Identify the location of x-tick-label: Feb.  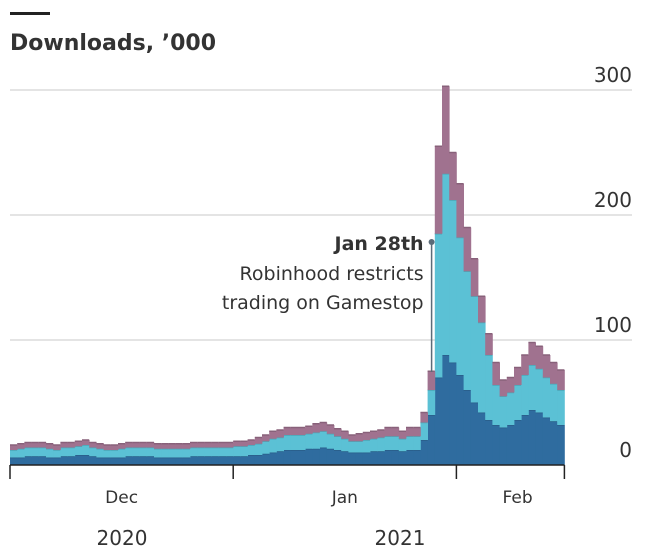
(518, 498).